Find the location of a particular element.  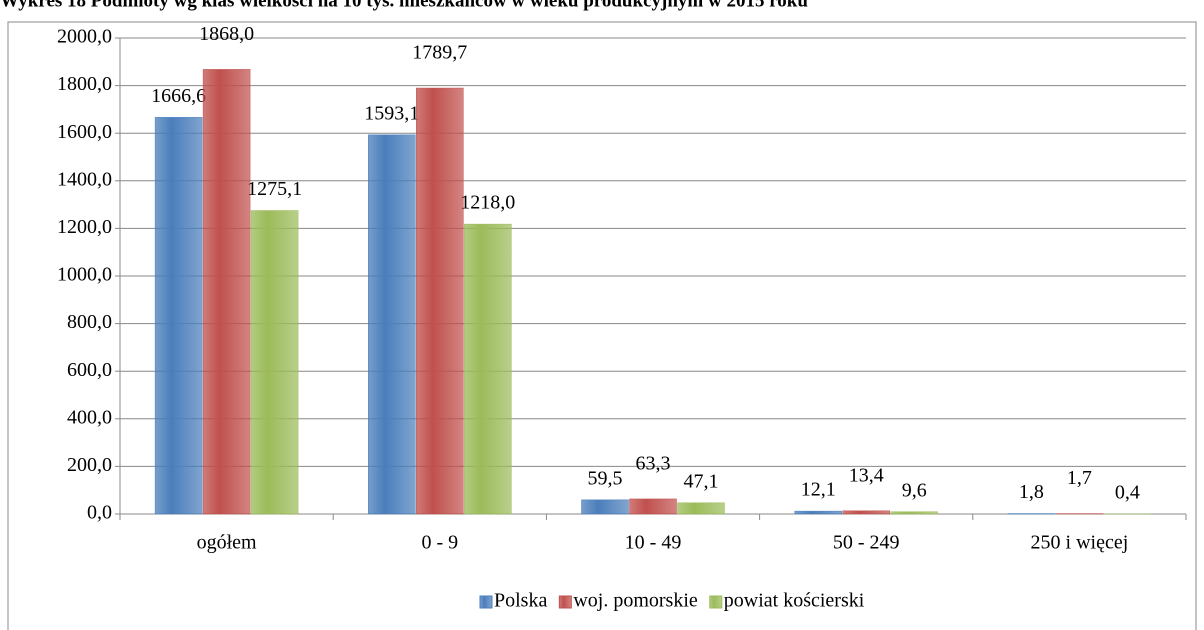

value-label: 1666,6 is located at coordinates (178, 96).